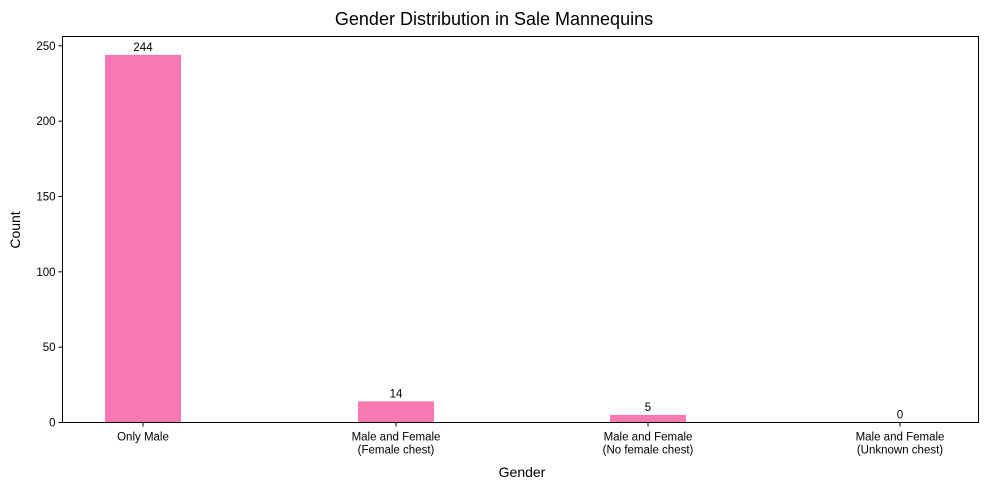 The height and width of the screenshot is (490, 989). What do you see at coordinates (45, 122) in the screenshot?
I see `y-tick-label: 200` at bounding box center [45, 122].